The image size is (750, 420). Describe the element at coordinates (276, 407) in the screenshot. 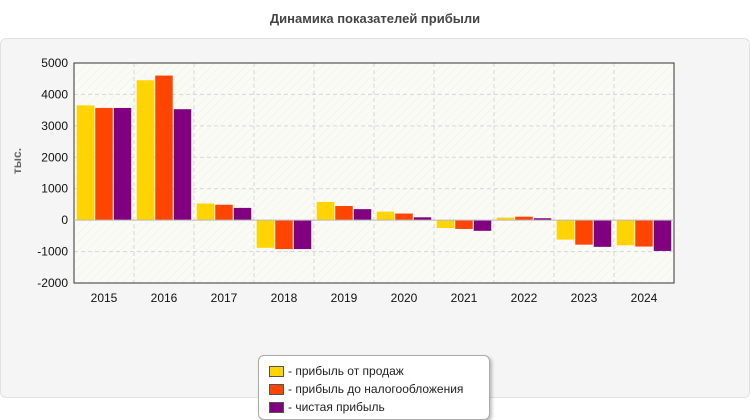

I see `legend-swatch-net-profit` at that location.